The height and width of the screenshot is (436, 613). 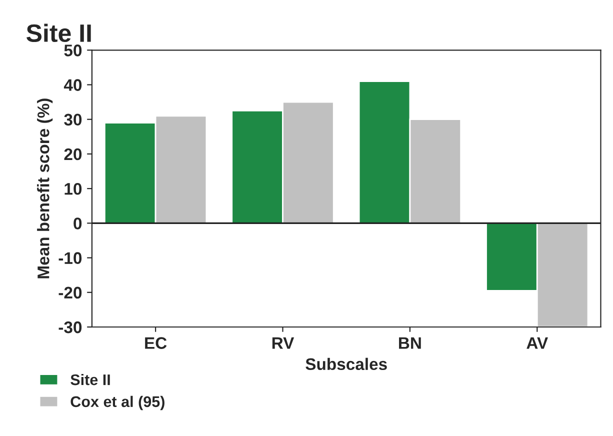 What do you see at coordinates (70, 327) in the screenshot?
I see `y-tick-label: -30` at bounding box center [70, 327].